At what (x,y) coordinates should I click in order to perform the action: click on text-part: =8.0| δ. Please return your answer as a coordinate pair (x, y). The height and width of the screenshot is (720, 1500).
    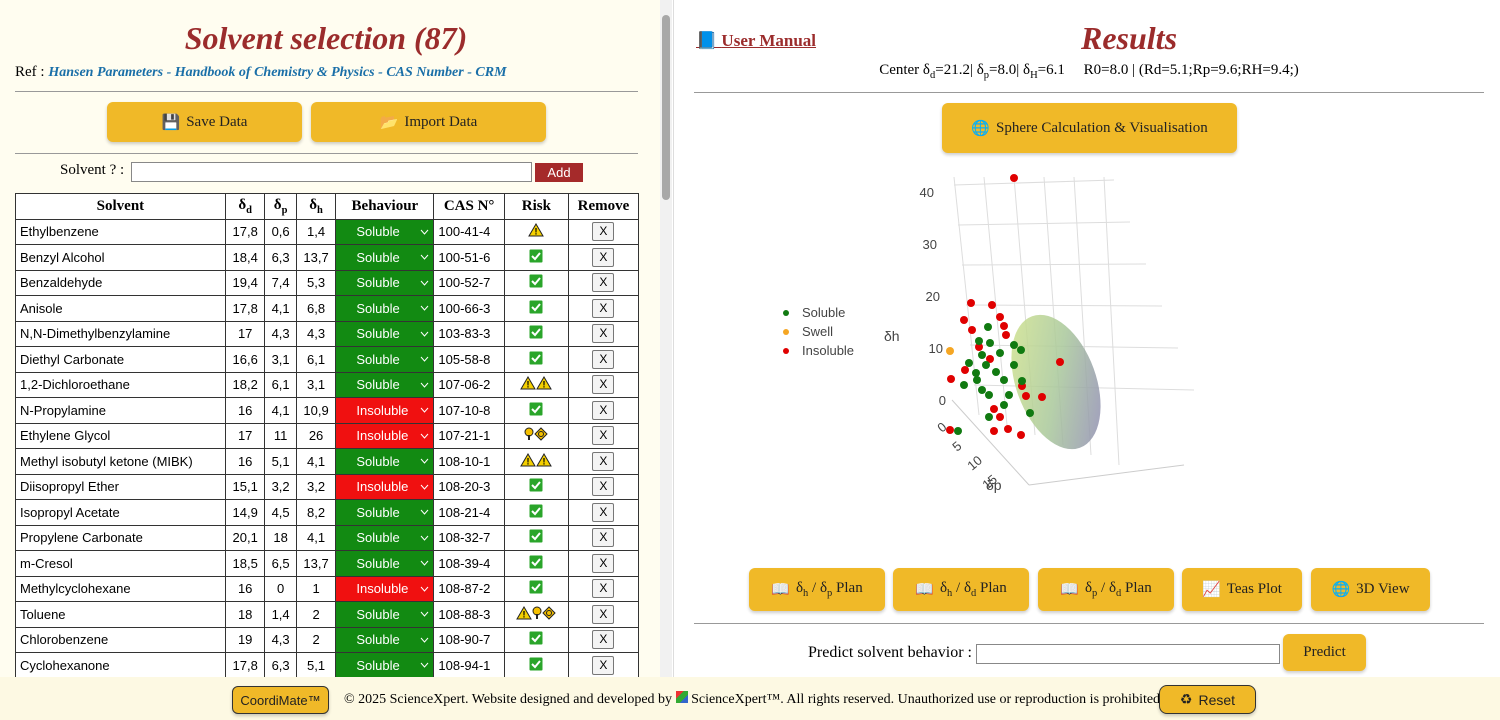
    Looking at the image, I should click on (1010, 70).